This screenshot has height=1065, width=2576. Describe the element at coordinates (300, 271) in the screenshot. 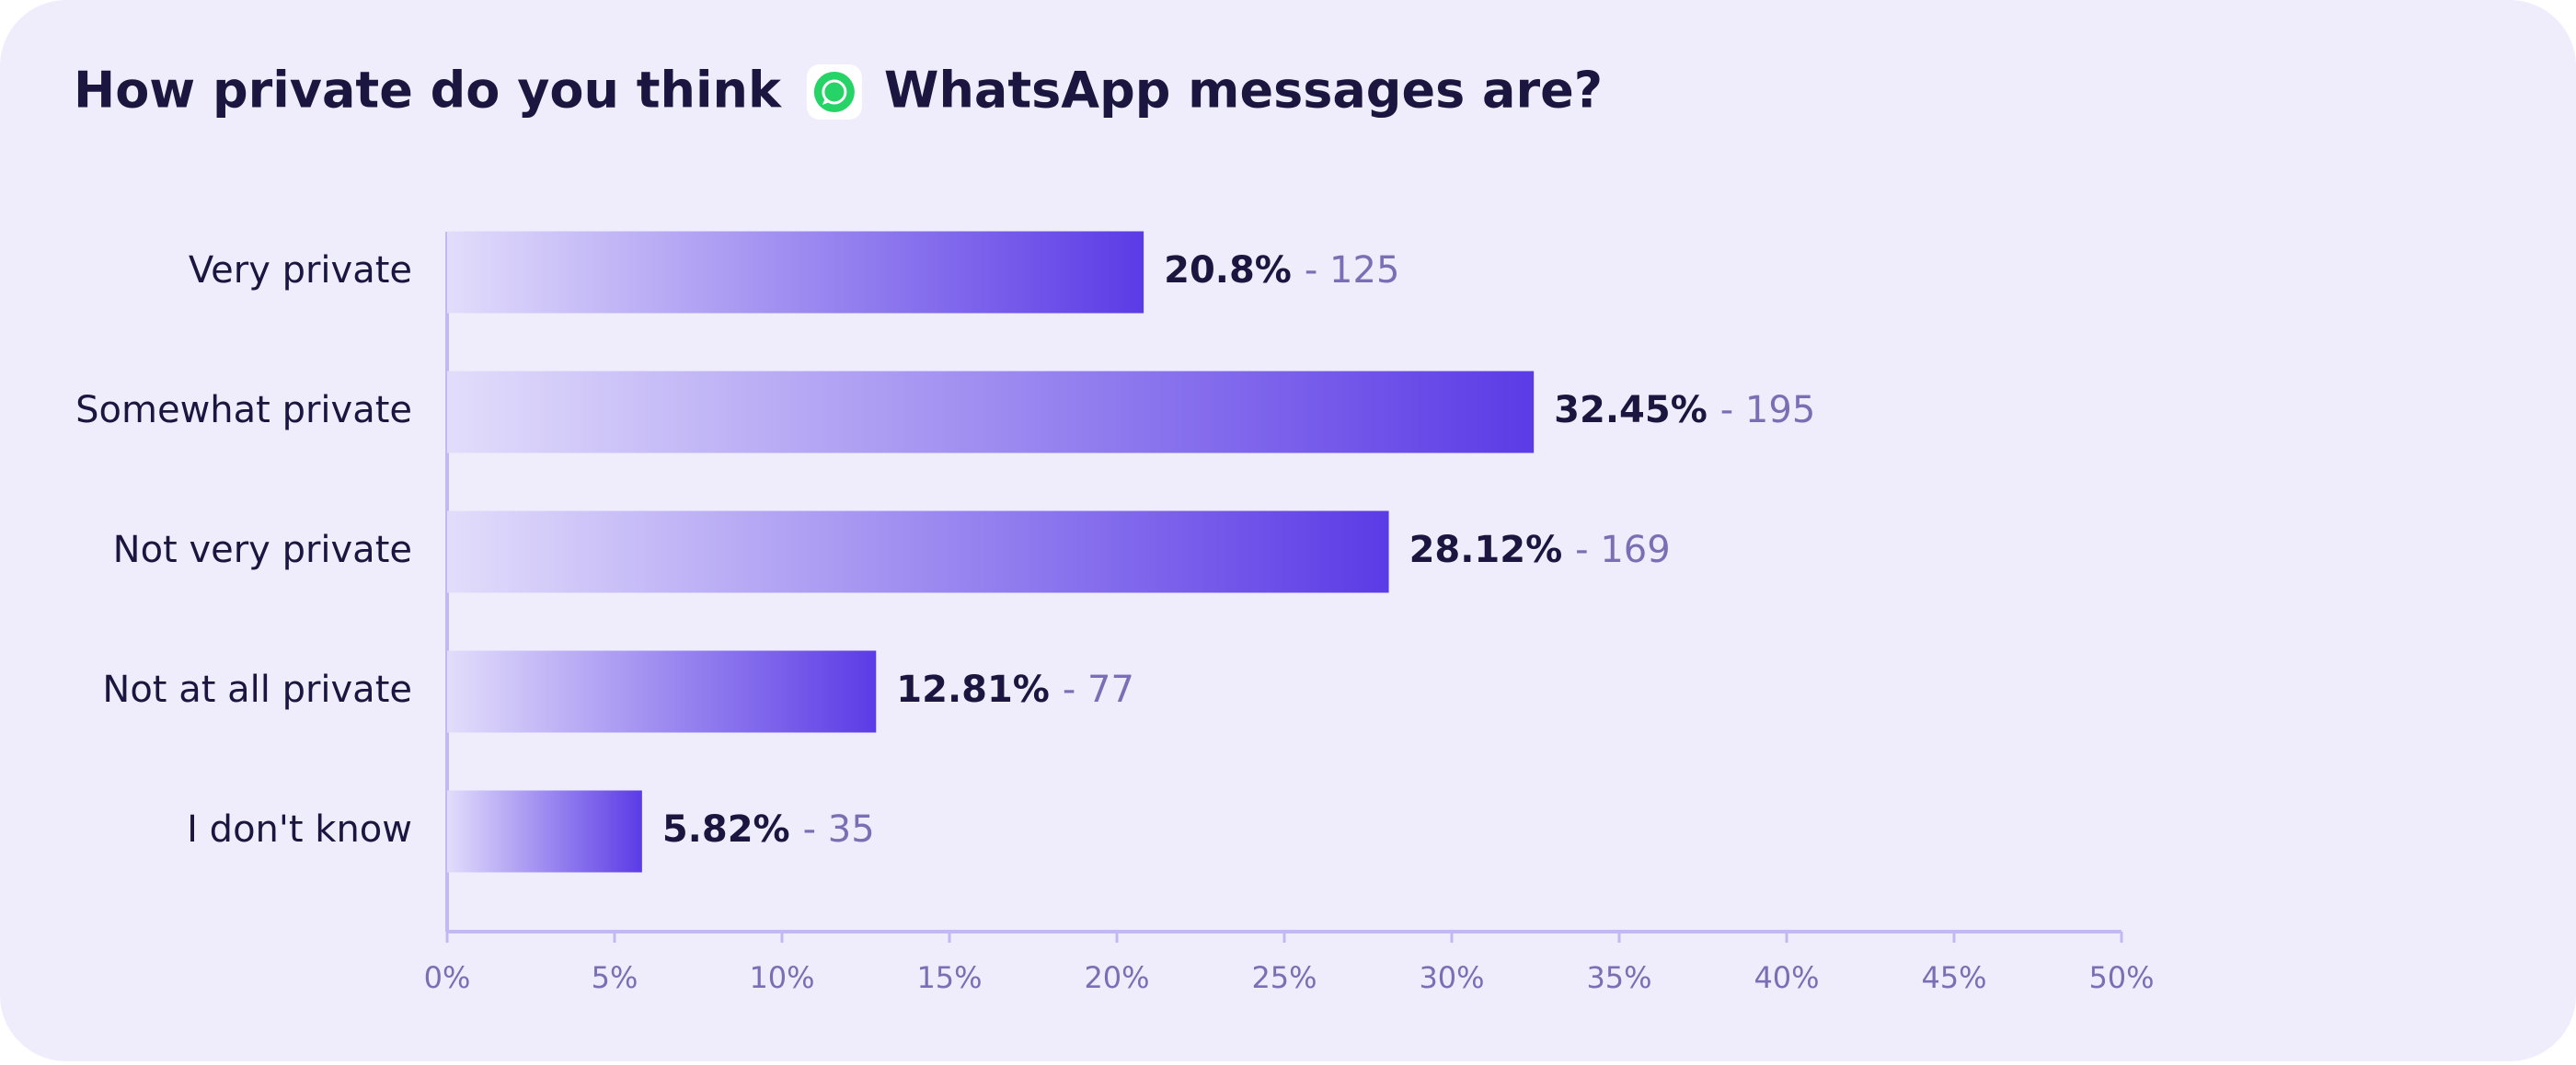

I see `y-tick-label: Very private` at that location.